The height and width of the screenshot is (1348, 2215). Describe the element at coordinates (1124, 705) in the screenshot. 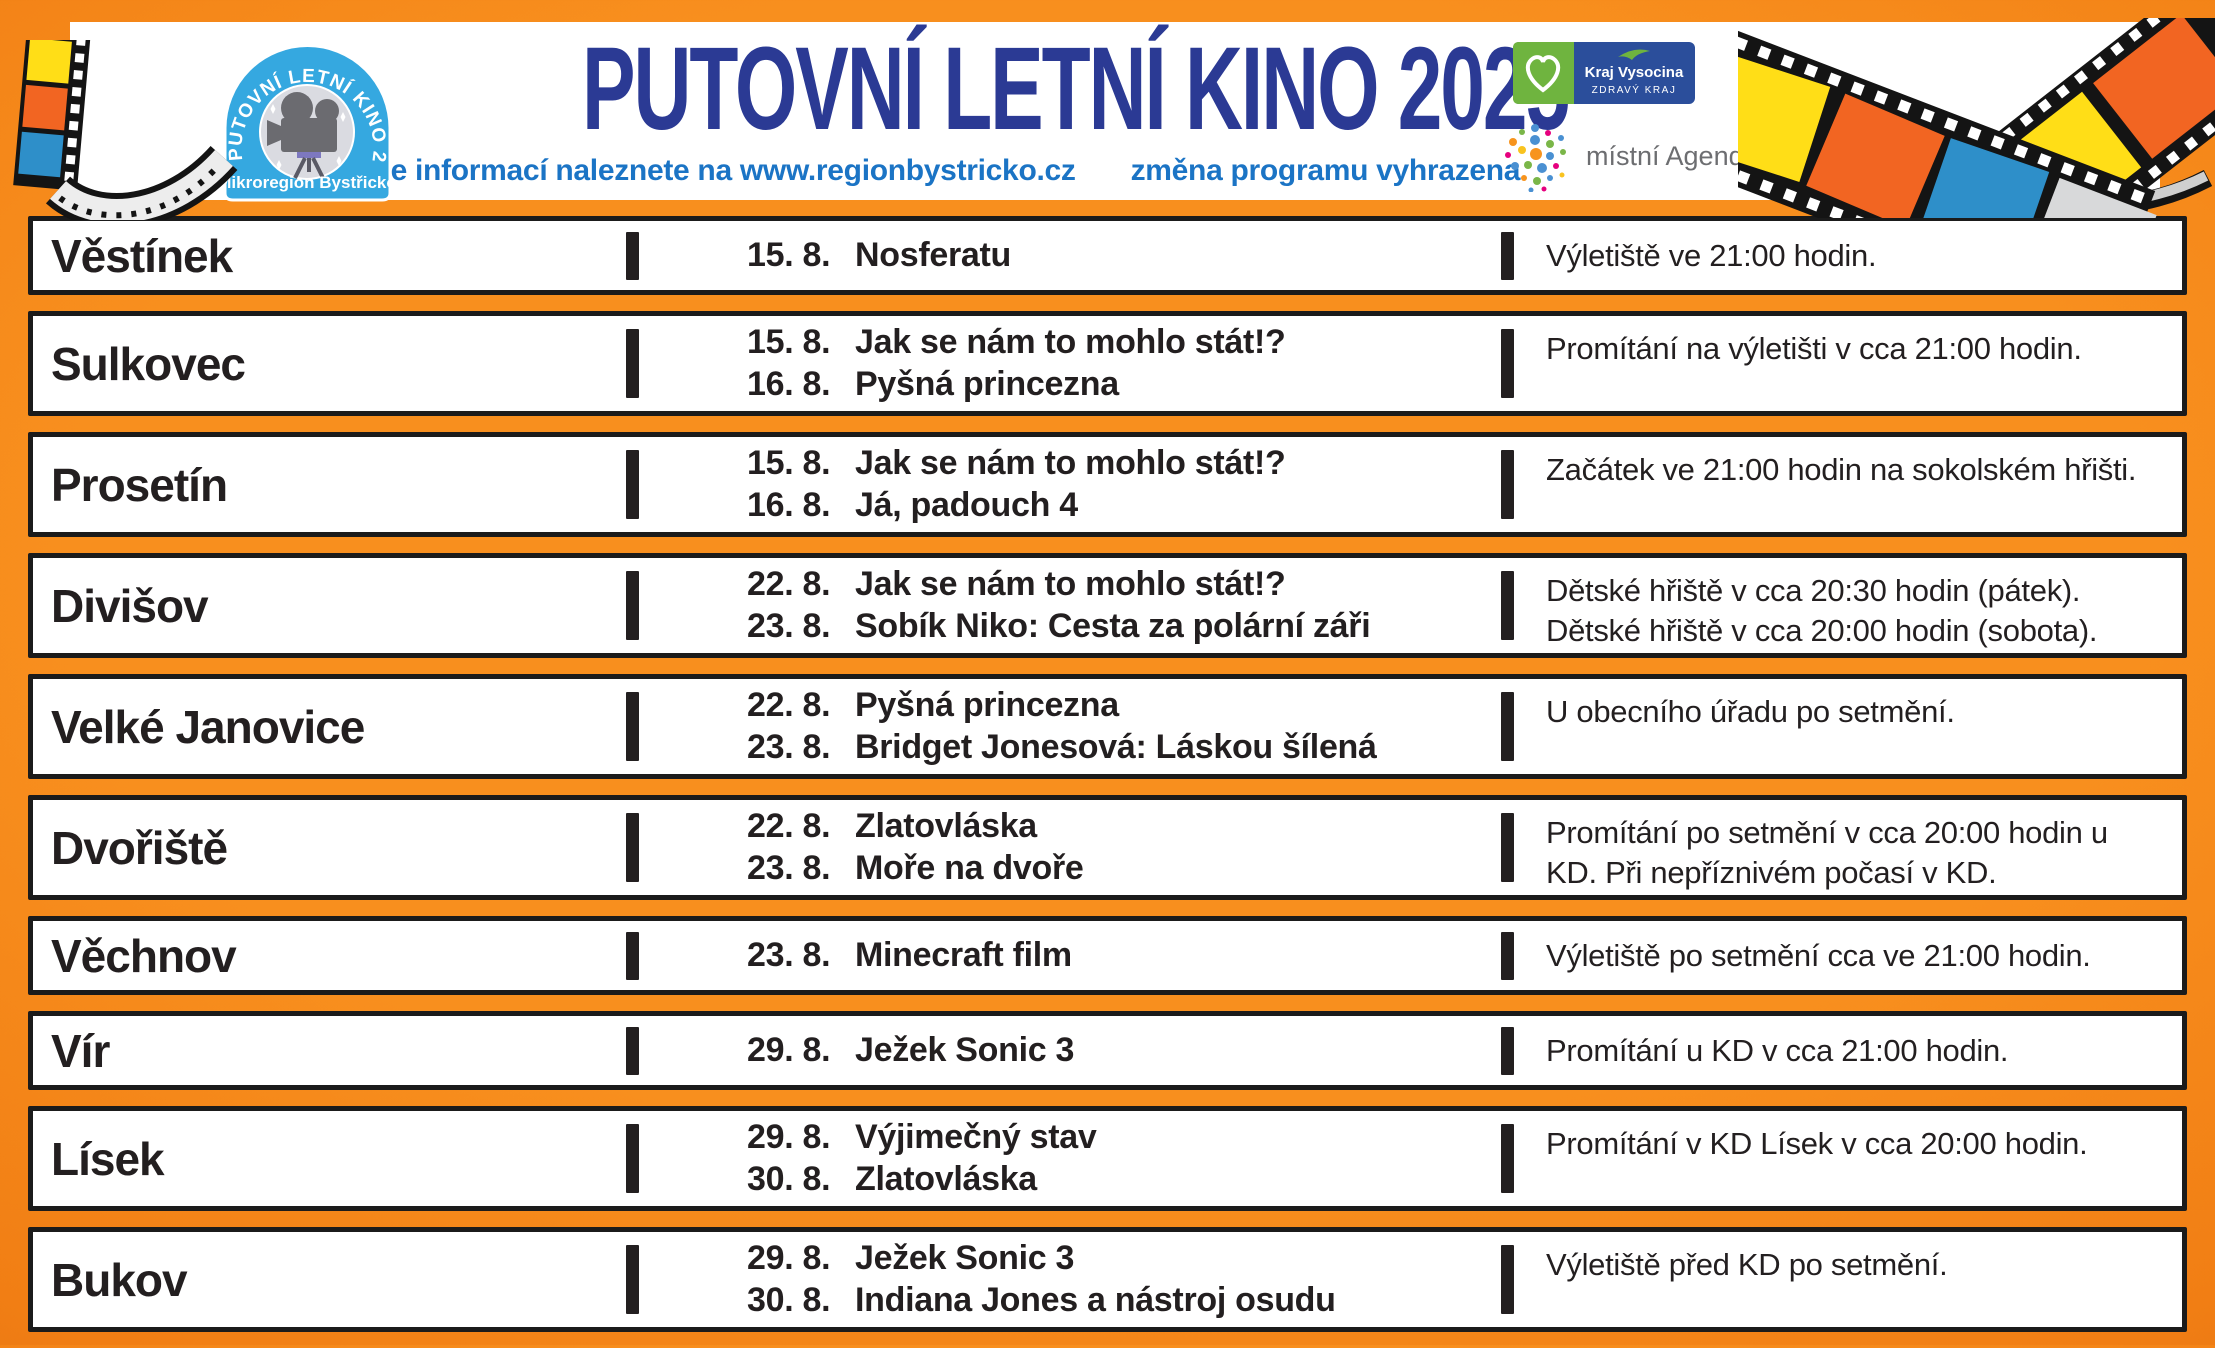

I see `screening: 22. 8. Pyšná princezna` at that location.